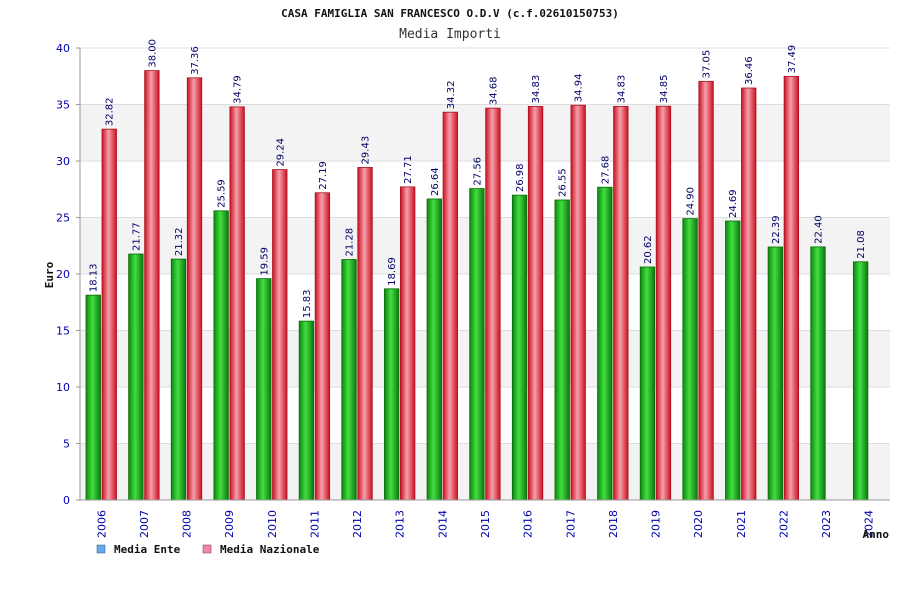 The image size is (900, 600). What do you see at coordinates (733, 360) in the screenshot?
I see `bar-media-ente-2021` at bounding box center [733, 360].